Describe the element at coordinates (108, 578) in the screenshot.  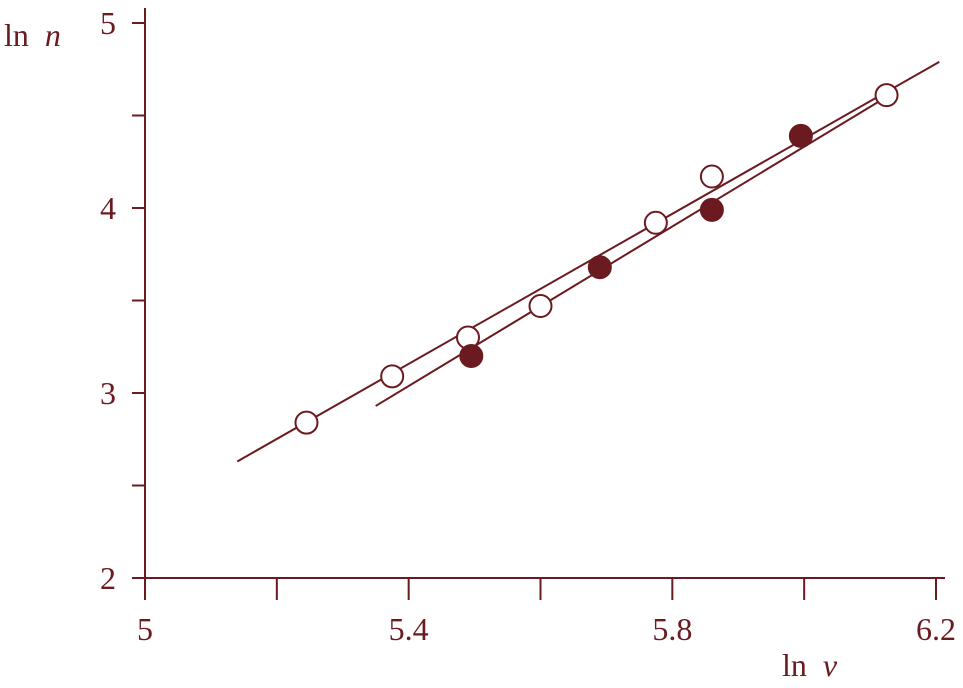
I see `y-tick-label: 2` at that location.